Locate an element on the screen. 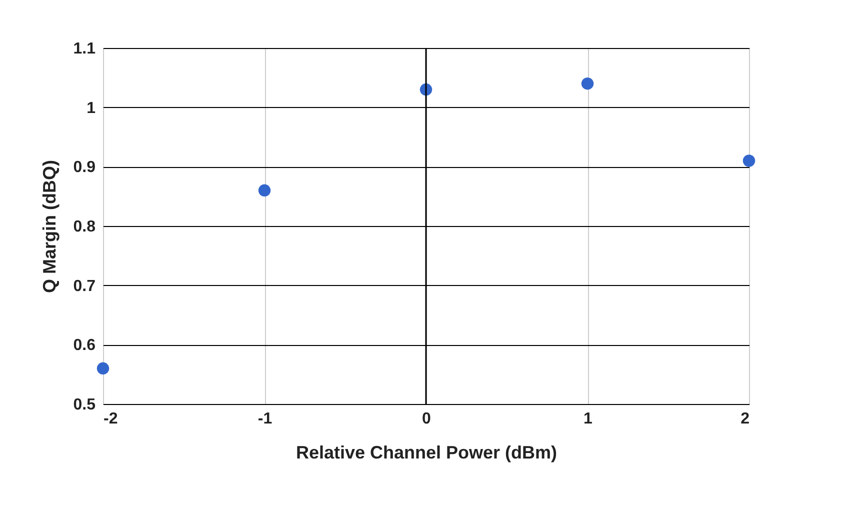 The image size is (841, 524). y-axis-title: Q Margin (dBQ) is located at coordinates (49, 226).